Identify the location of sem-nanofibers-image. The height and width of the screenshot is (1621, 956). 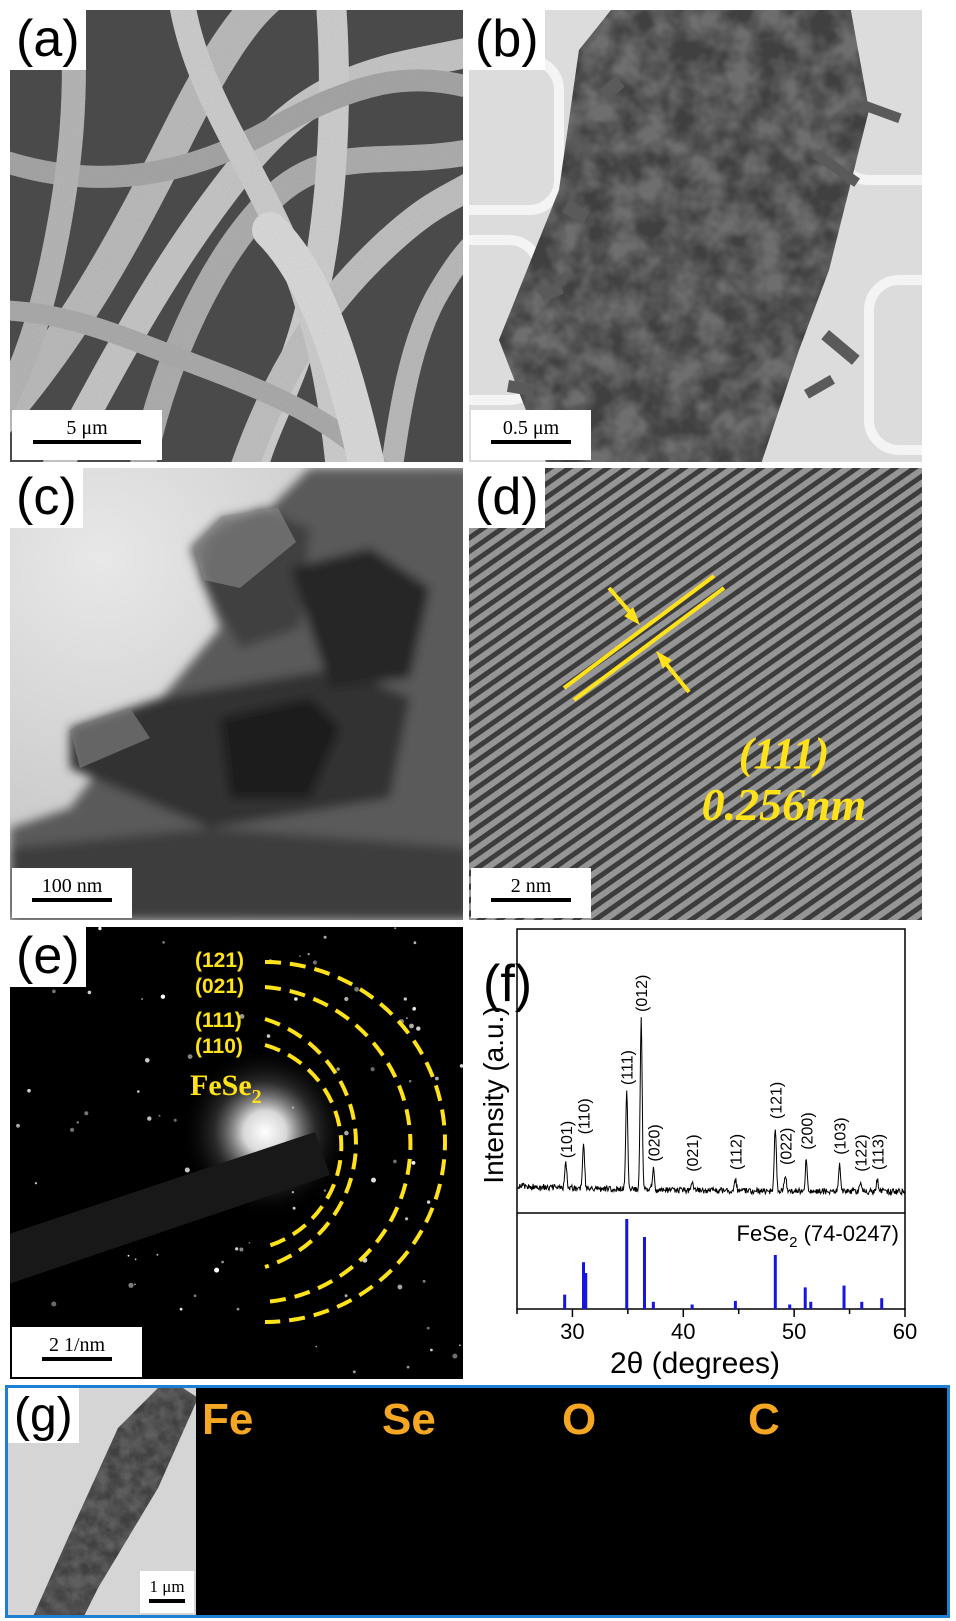
(236, 236).